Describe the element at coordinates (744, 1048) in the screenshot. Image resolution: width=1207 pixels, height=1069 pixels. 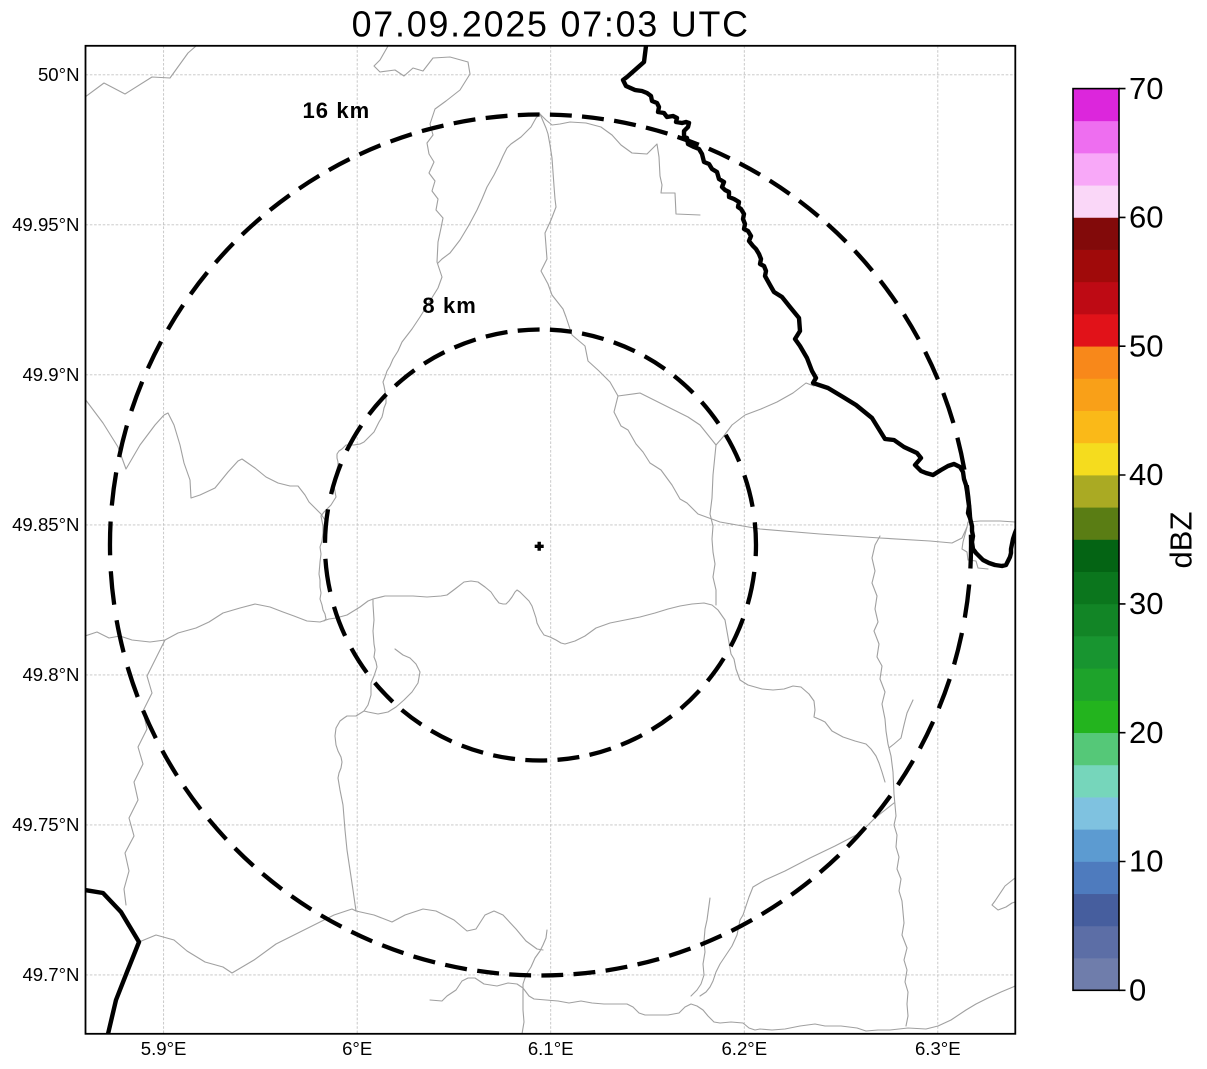
I see `svg-text: 6.2°E` at that location.